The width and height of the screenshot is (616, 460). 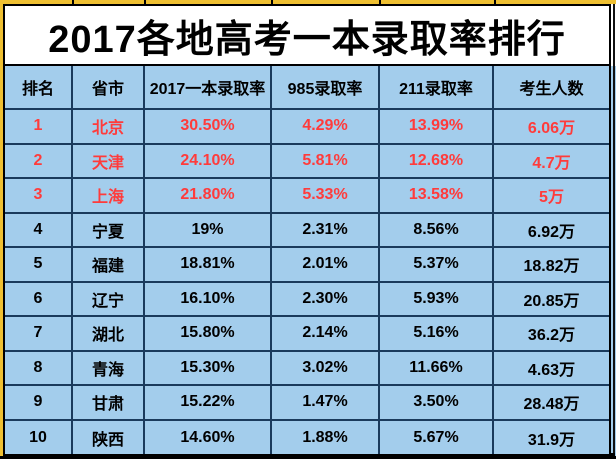 I want to click on cell-rank: 6, so click(x=39, y=299).